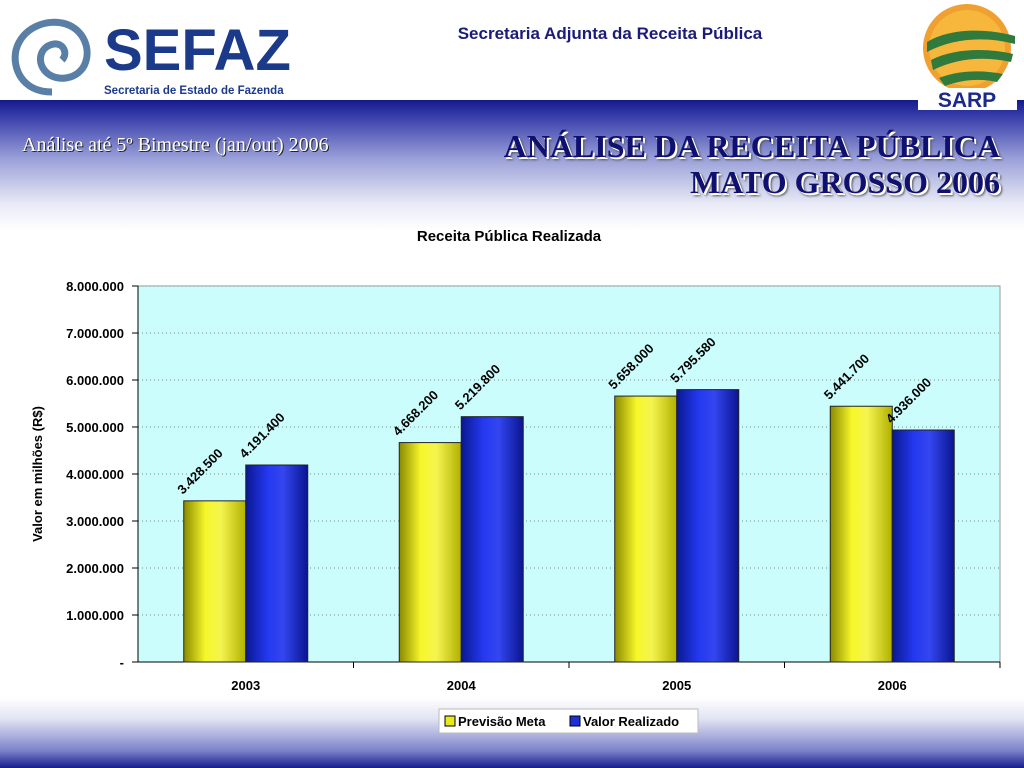  Describe the element at coordinates (845, 182) in the screenshot. I see `slide-title-line2: MATO GROSSO 2006` at that location.